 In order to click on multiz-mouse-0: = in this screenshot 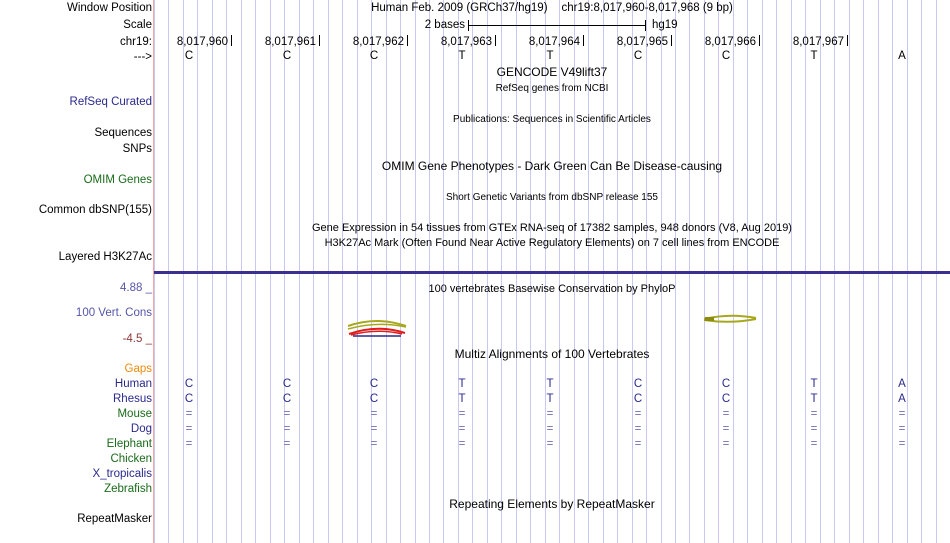, I will do `click(189, 414)`.